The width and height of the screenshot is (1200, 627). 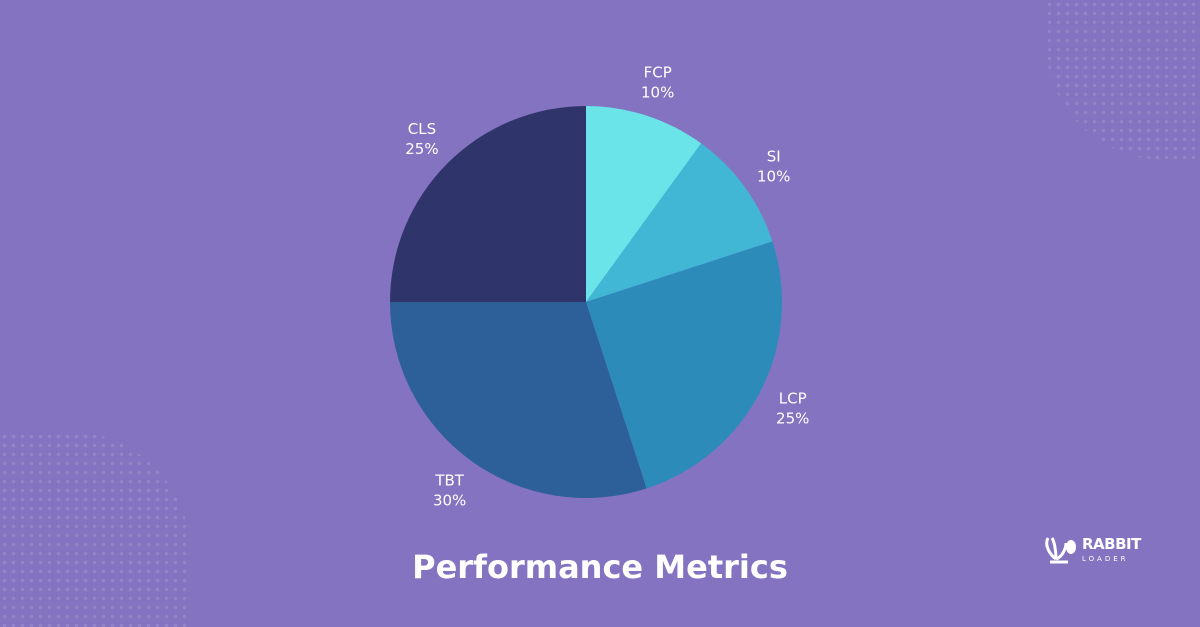 What do you see at coordinates (793, 398) in the screenshot?
I see `slice-label-lcp: LCP` at bounding box center [793, 398].